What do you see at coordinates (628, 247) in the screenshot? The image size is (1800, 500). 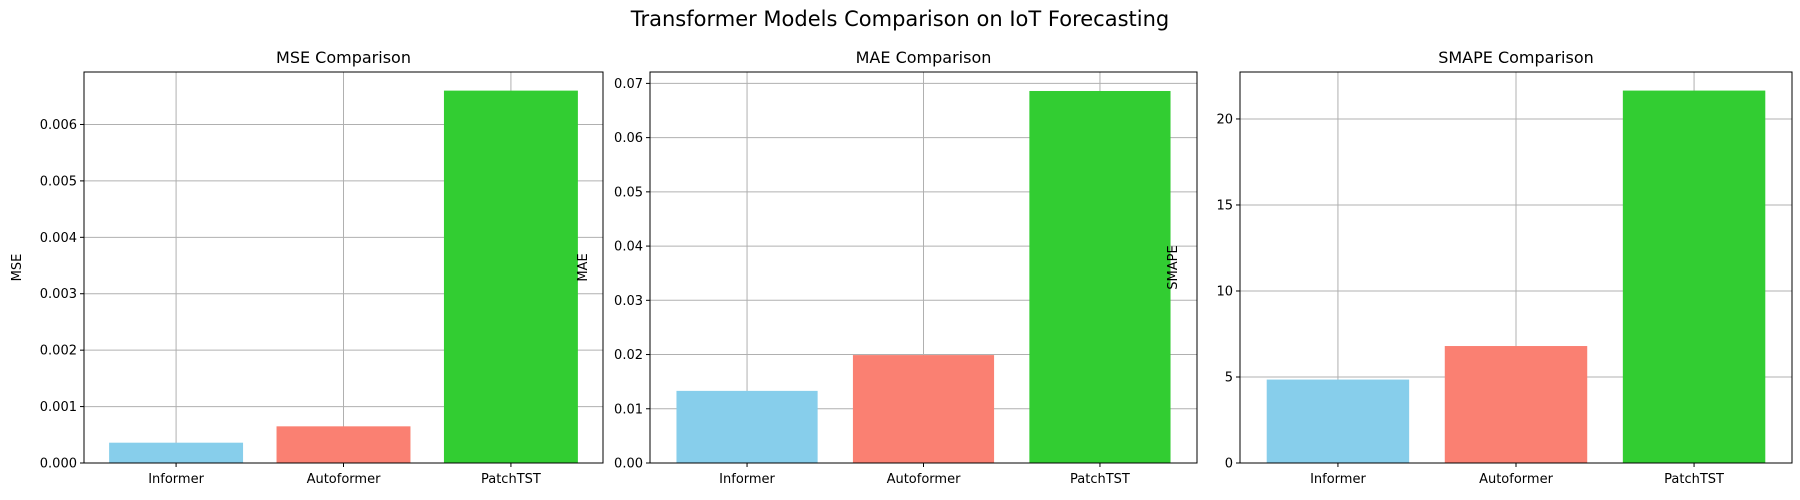 I see `y-tick-label: 0.04` at bounding box center [628, 247].